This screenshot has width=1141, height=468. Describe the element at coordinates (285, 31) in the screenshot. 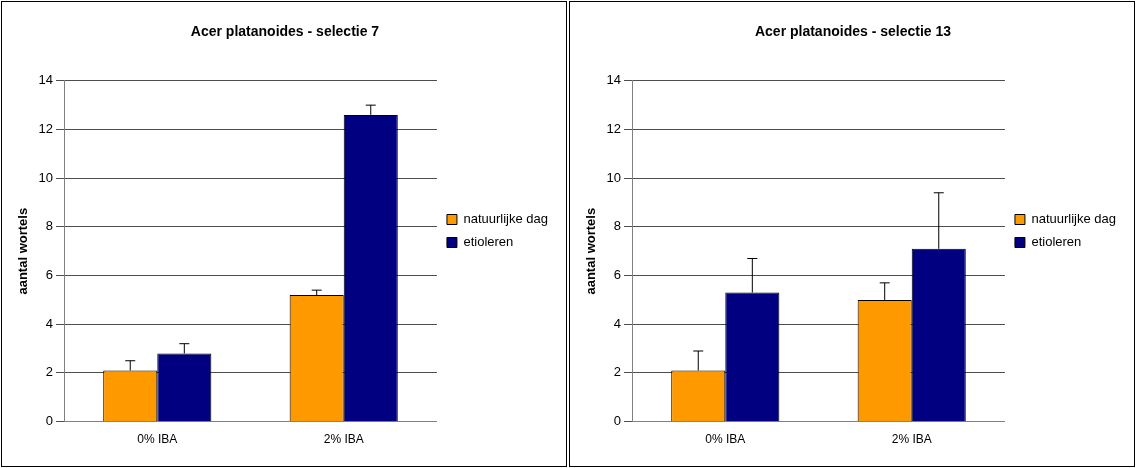

I see `chart-title: Acer platanoides - selectie 7` at that location.